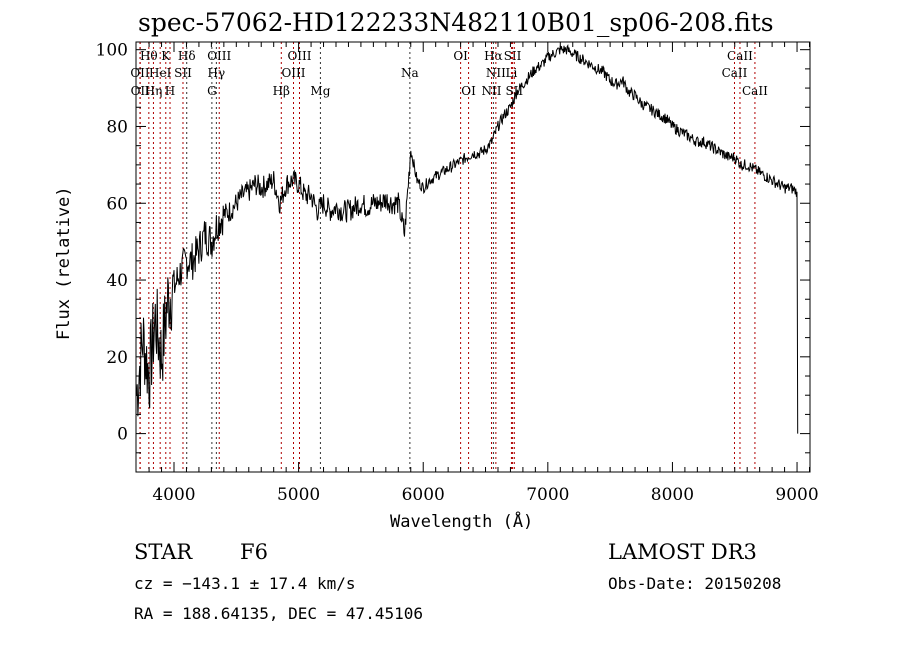 This screenshot has height=649, width=900. What do you see at coordinates (122, 435) in the screenshot?
I see `y-tick-label: 0` at bounding box center [122, 435].